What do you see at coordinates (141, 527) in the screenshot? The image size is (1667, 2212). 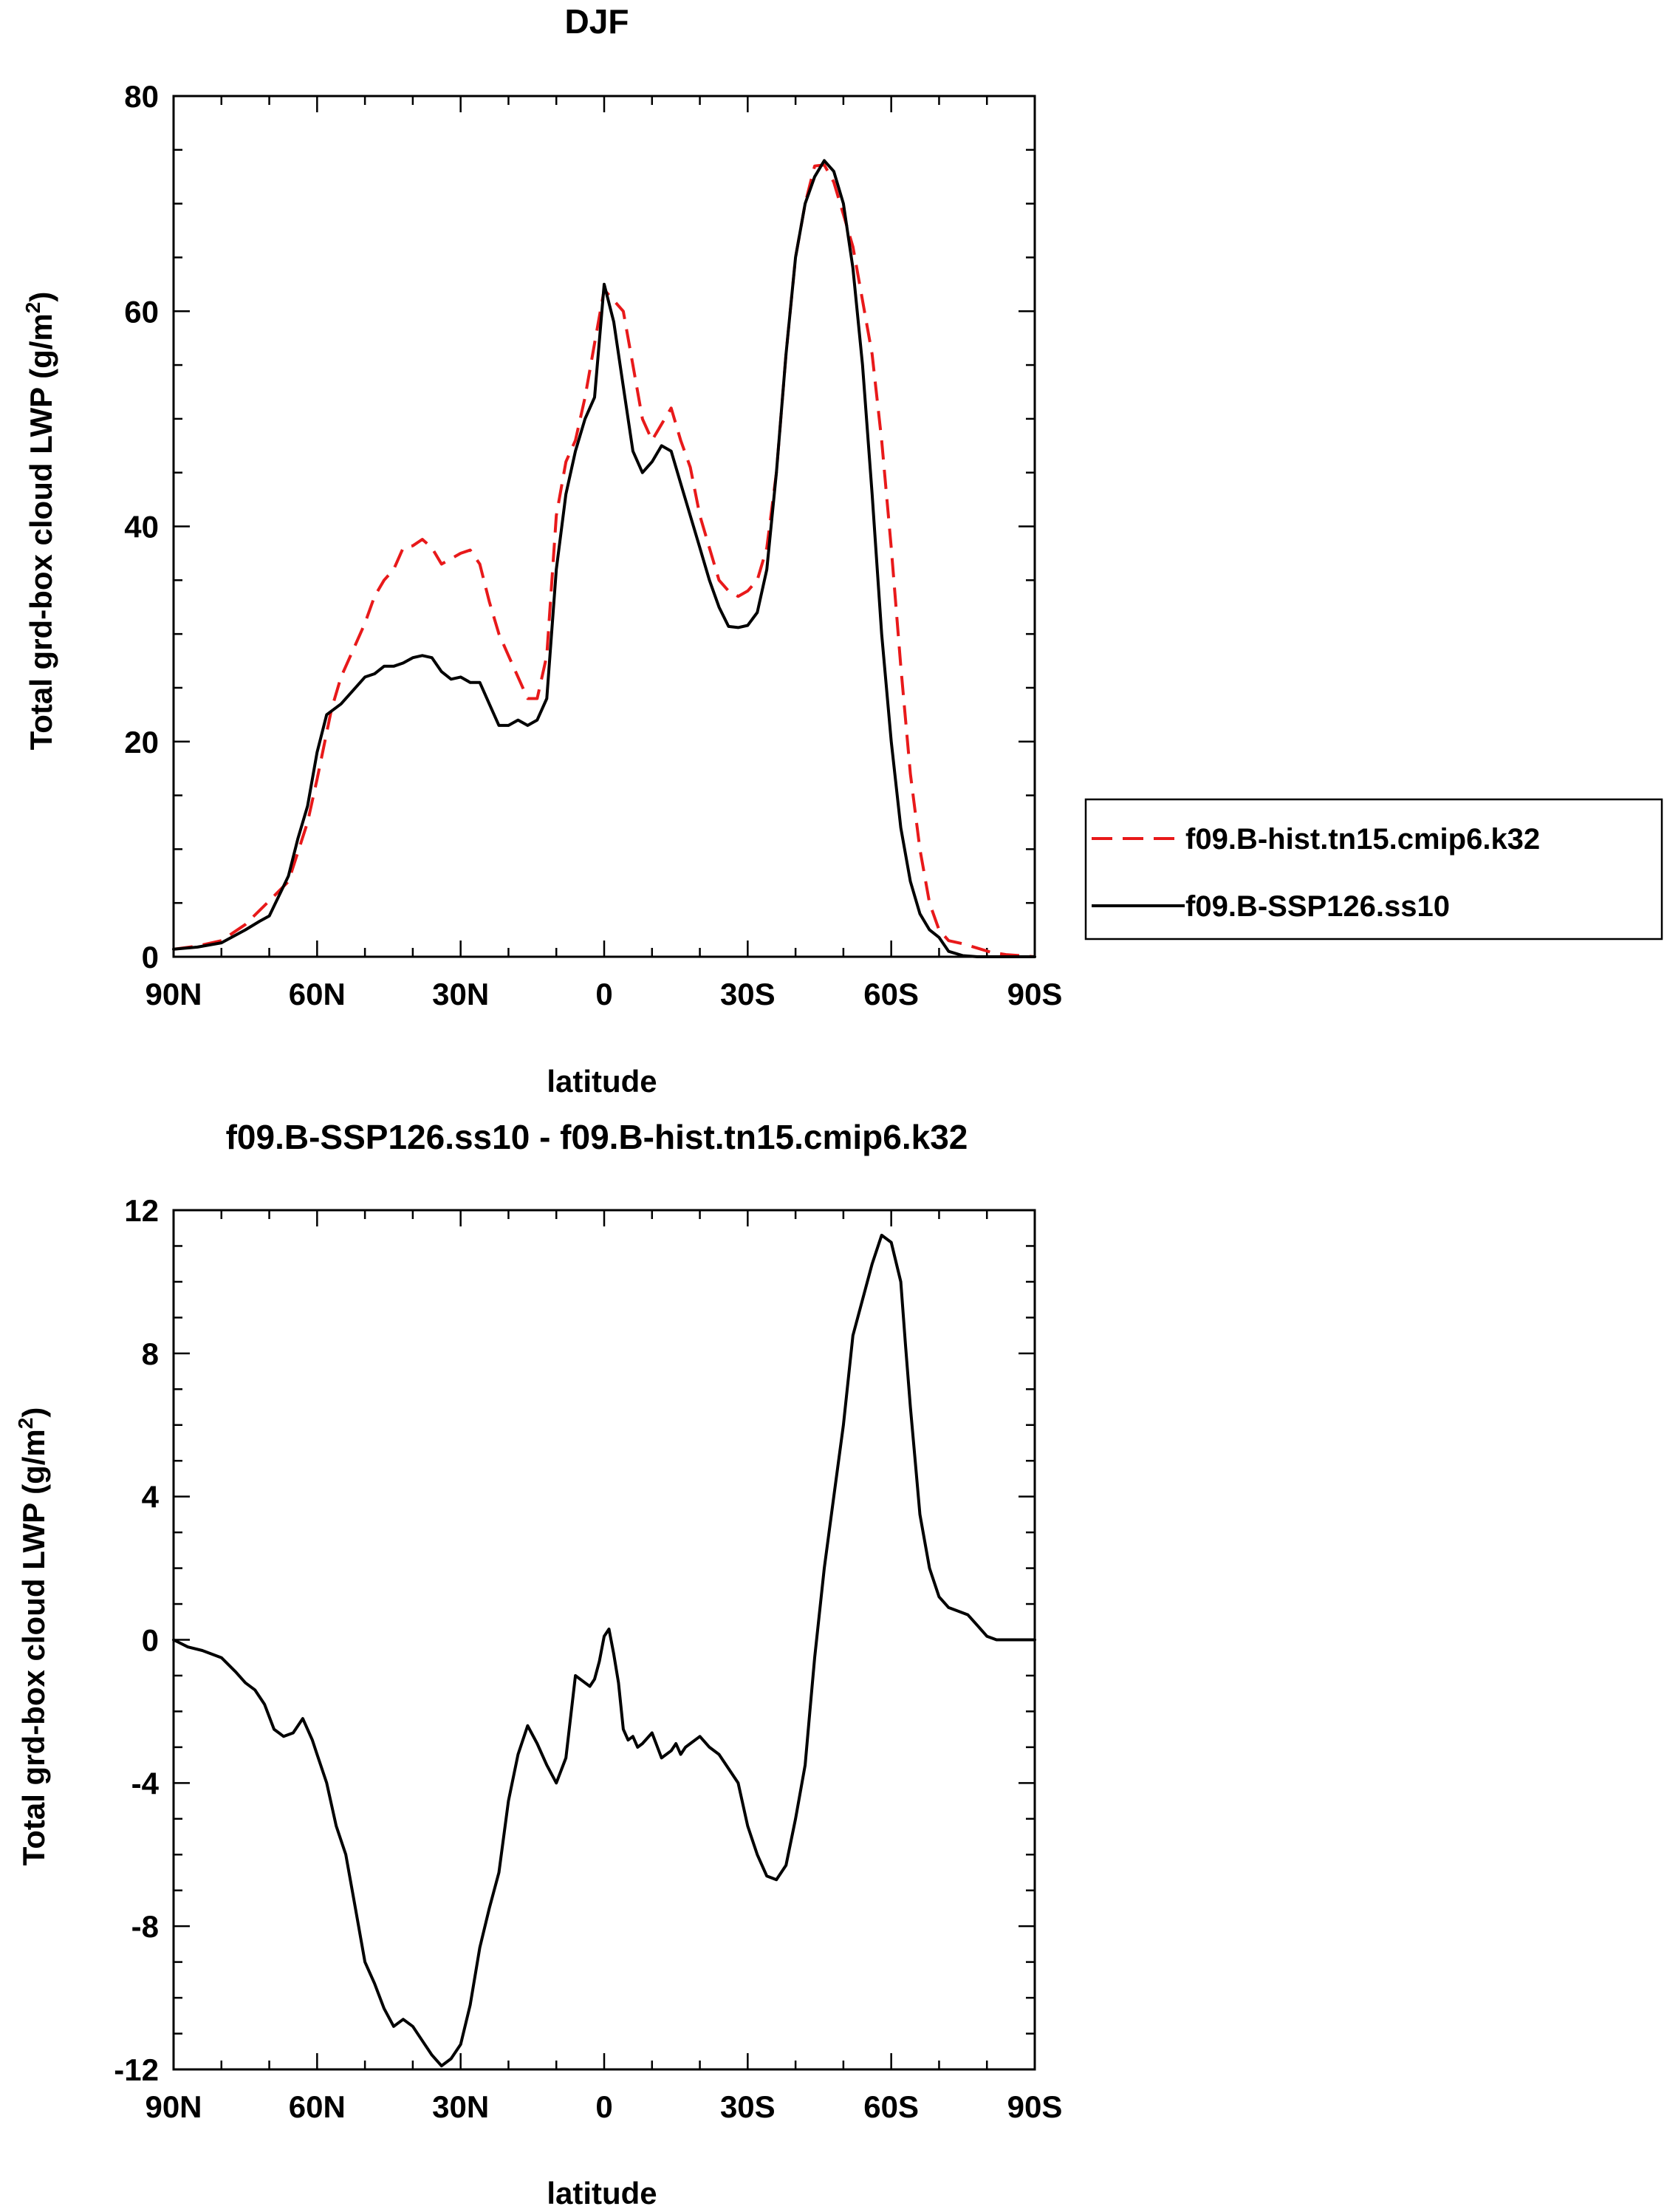 I see `top-y-tick-label: 40` at bounding box center [141, 527].